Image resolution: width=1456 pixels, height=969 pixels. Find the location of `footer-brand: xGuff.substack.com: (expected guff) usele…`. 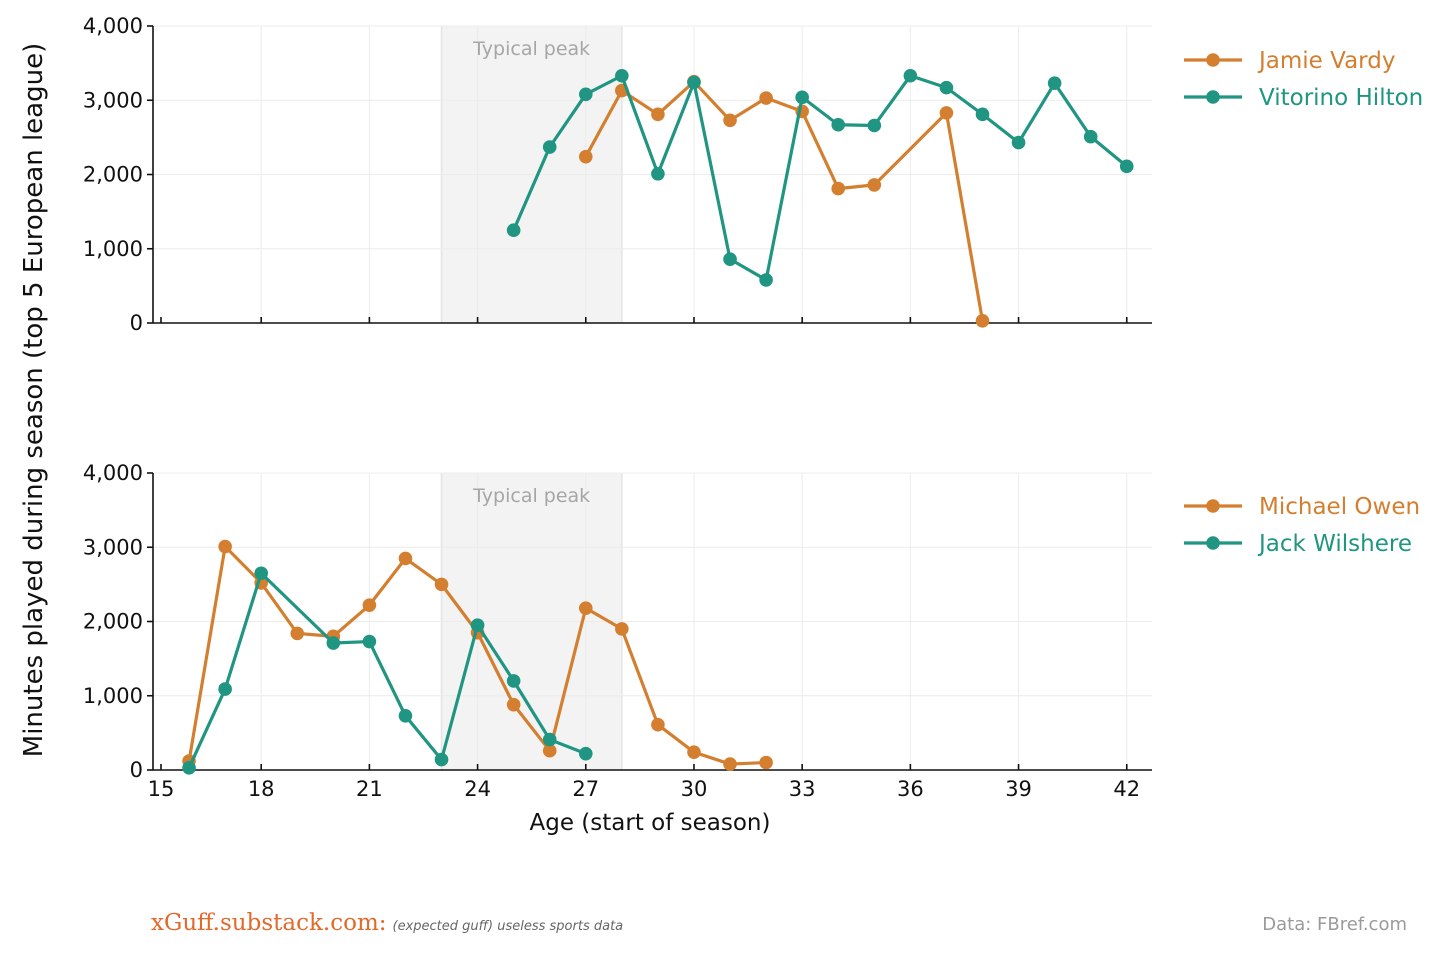

footer-brand: xGuff.substack.com: (expected guff) usele… is located at coordinates (387, 923).